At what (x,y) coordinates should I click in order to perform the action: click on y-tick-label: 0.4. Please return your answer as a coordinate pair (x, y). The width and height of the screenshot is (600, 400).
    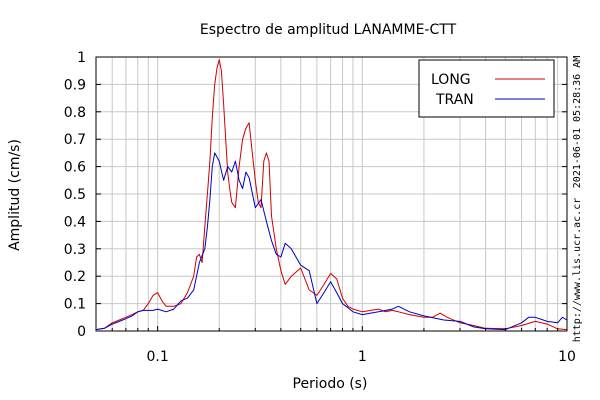
    Looking at the image, I should click on (75, 222).